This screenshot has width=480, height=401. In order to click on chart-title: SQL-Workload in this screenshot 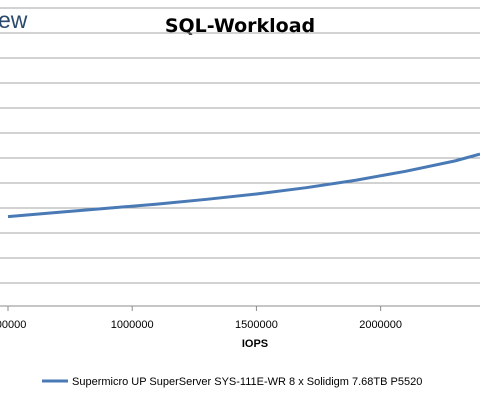, I will do `click(240, 26)`.